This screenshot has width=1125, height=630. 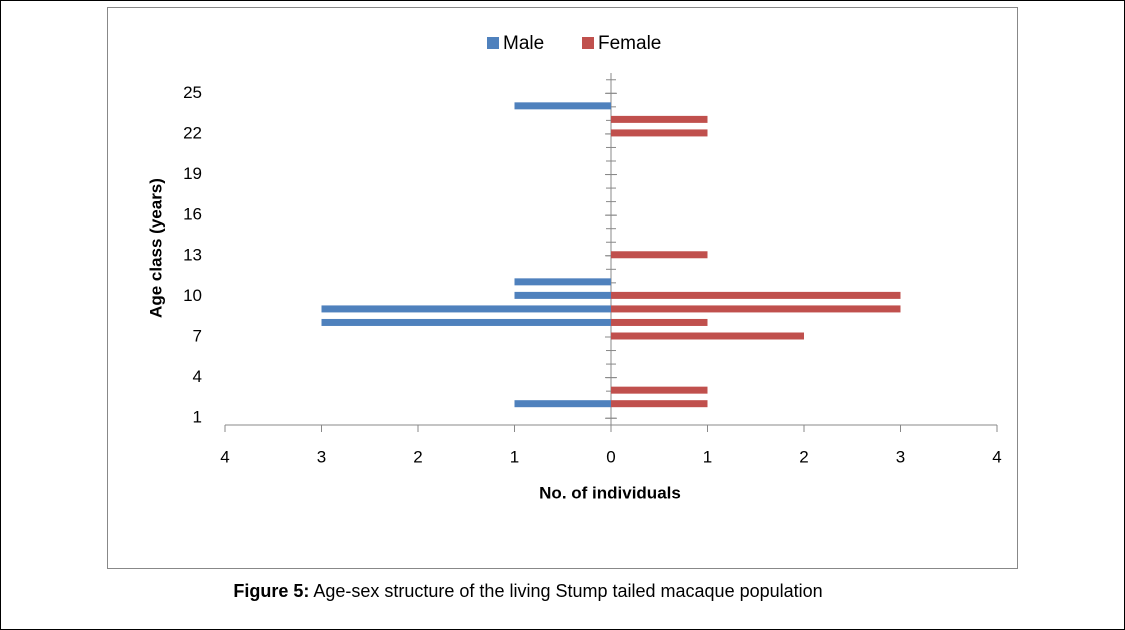 What do you see at coordinates (197, 417) in the screenshot?
I see `y-tick-label: 1` at bounding box center [197, 417].